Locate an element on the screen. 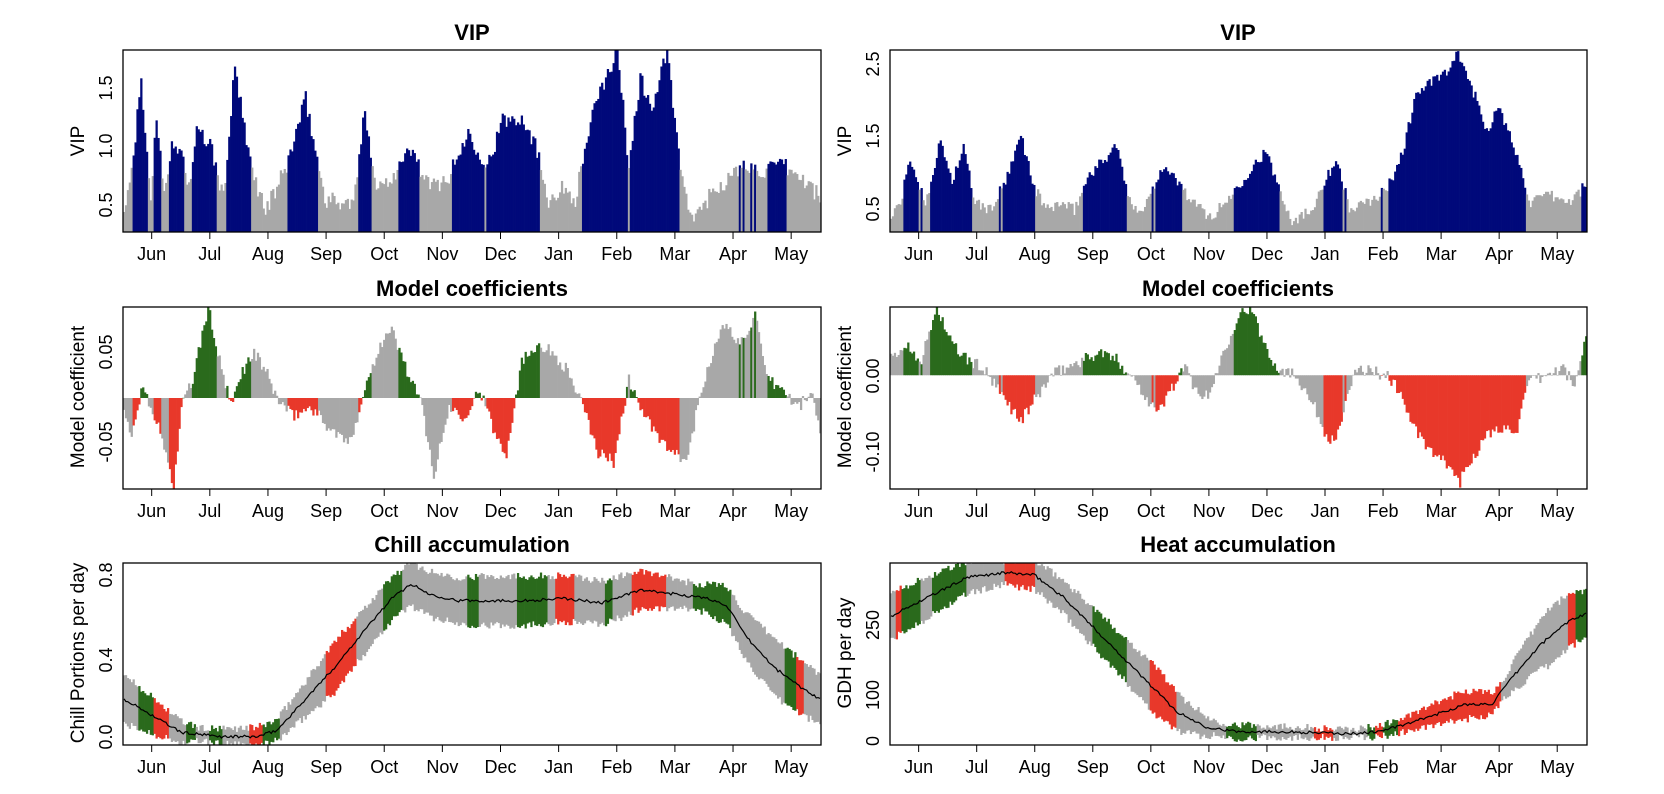 The image size is (1664, 794). bar-marks is located at coordinates (472, 398).